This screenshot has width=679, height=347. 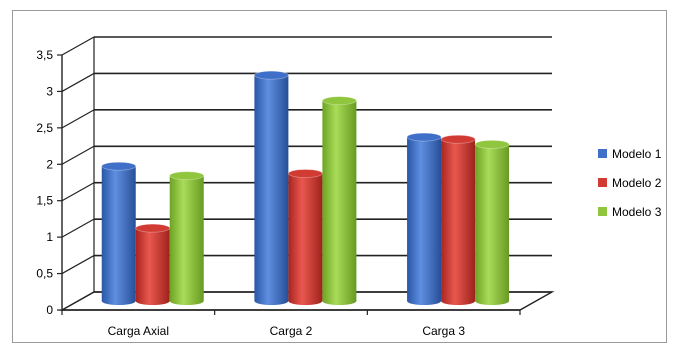 I want to click on legend-label: Modelo 3, so click(x=637, y=212).